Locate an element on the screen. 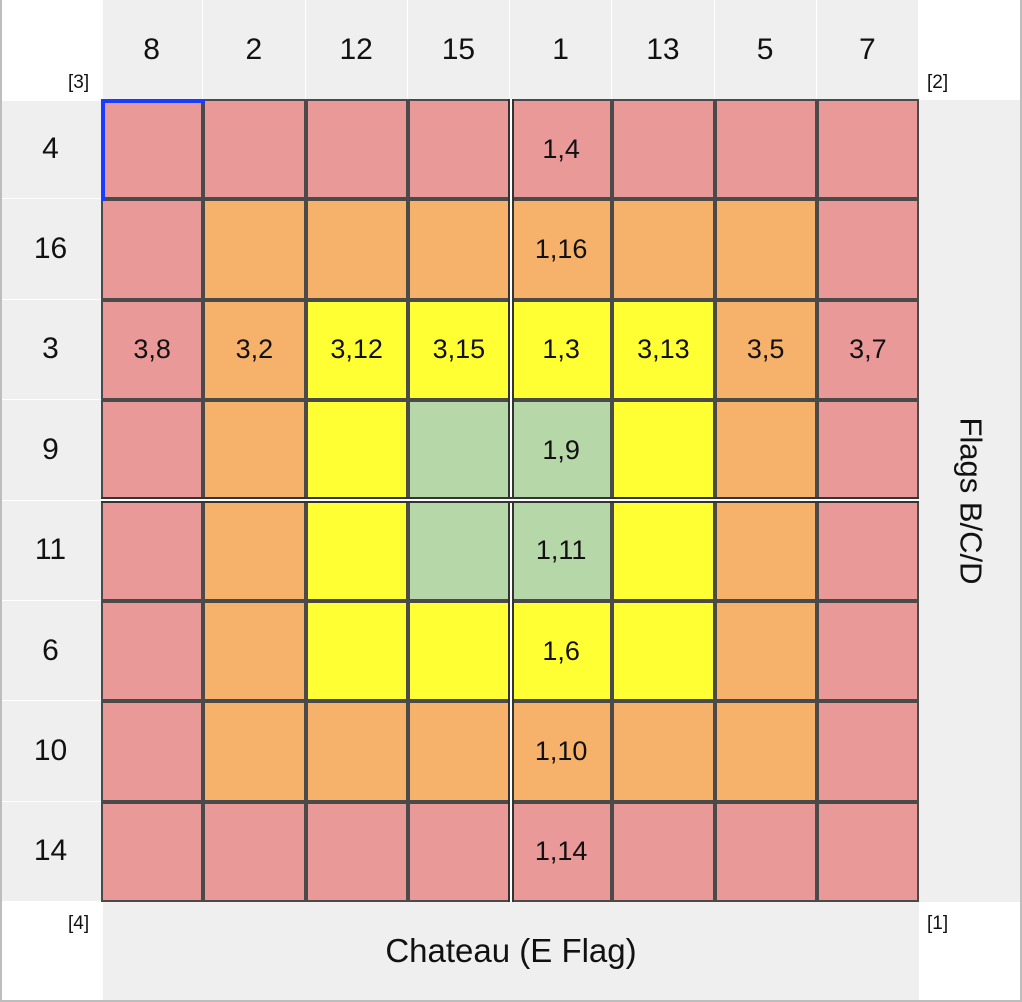  grid-cell: 1,6 is located at coordinates (561, 651).